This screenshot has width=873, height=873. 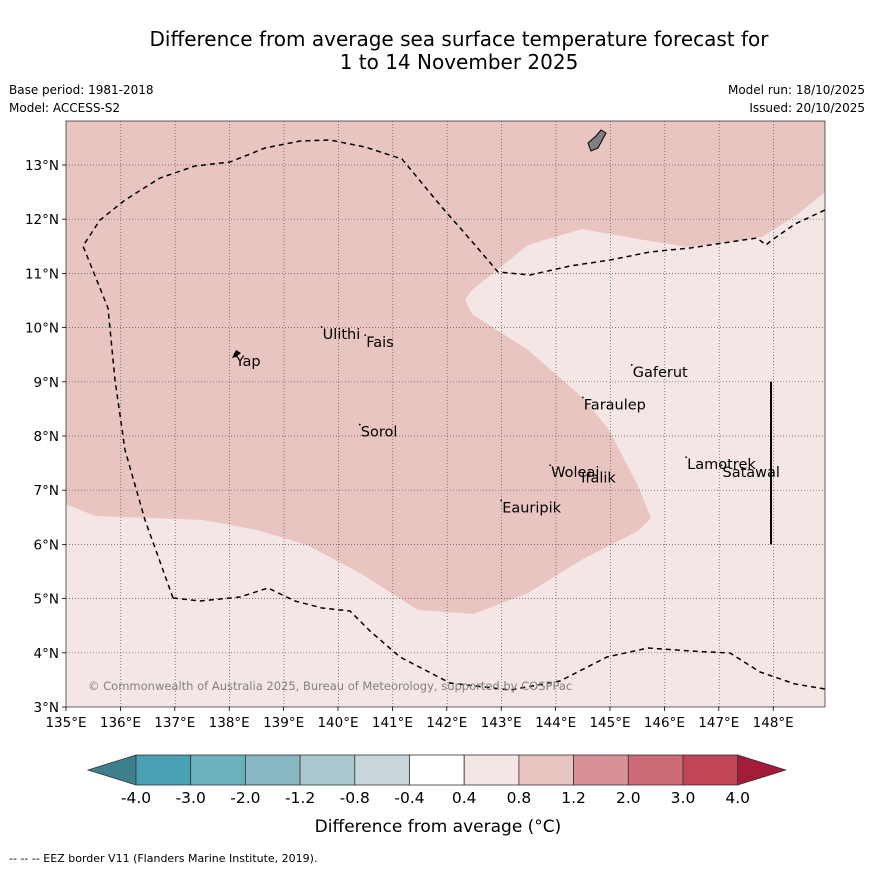 What do you see at coordinates (42, 220) in the screenshot?
I see `lat-tick-label: 12°N` at bounding box center [42, 220].